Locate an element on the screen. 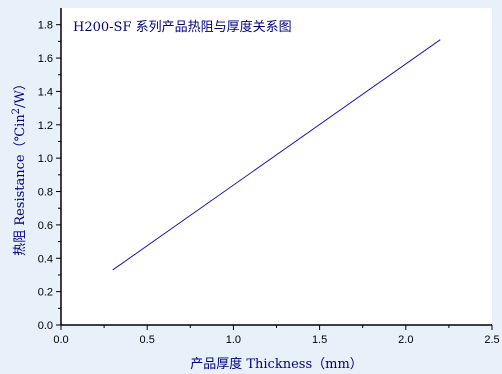 Image resolution: width=502 pixels, height=374 pixels. x-tick-label: 0.0 is located at coordinates (60, 340).